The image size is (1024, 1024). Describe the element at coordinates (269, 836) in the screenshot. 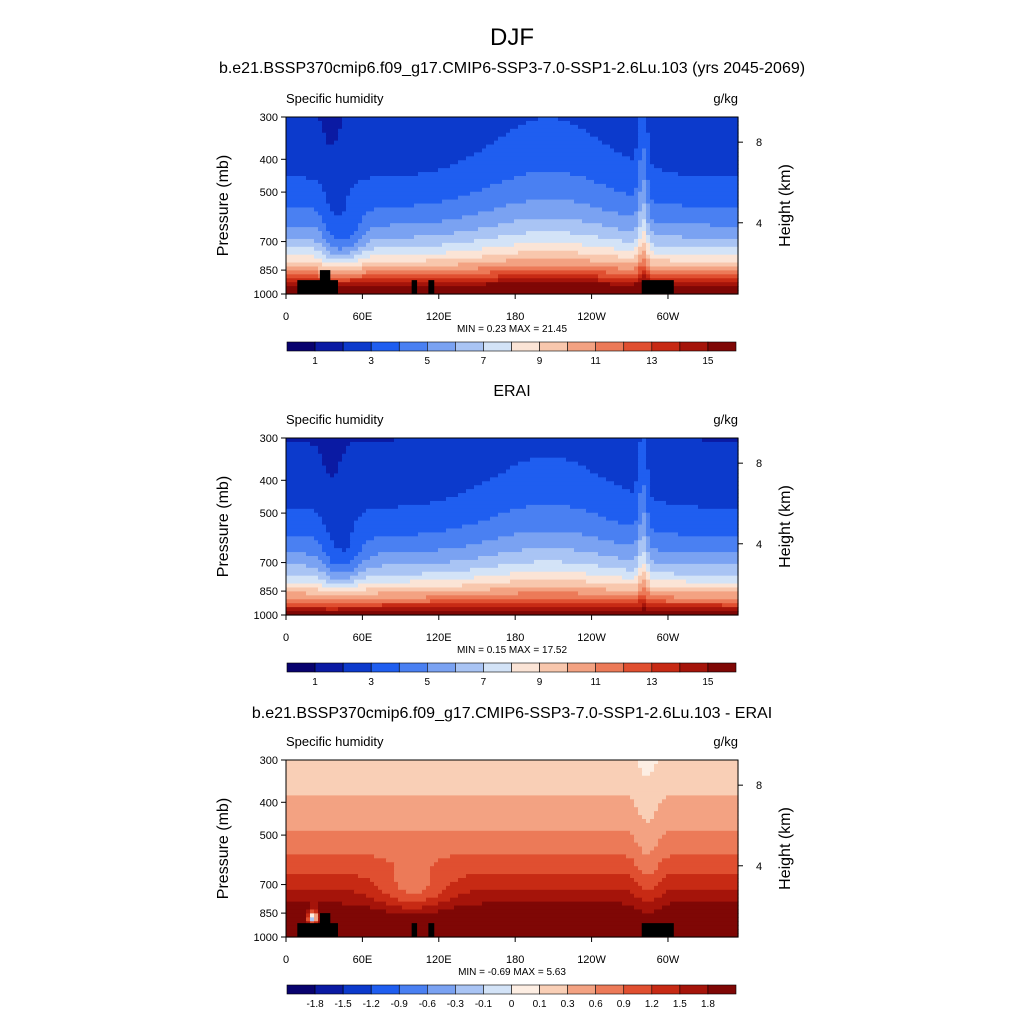

I see `y-tick-label: 500` at that location.